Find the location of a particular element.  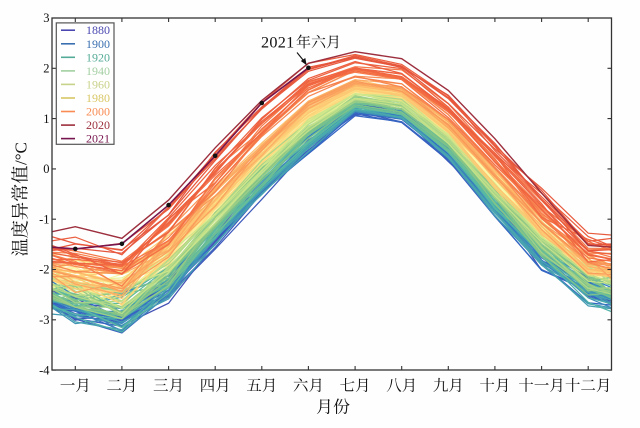

svg-text: -3 is located at coordinates (44, 320).